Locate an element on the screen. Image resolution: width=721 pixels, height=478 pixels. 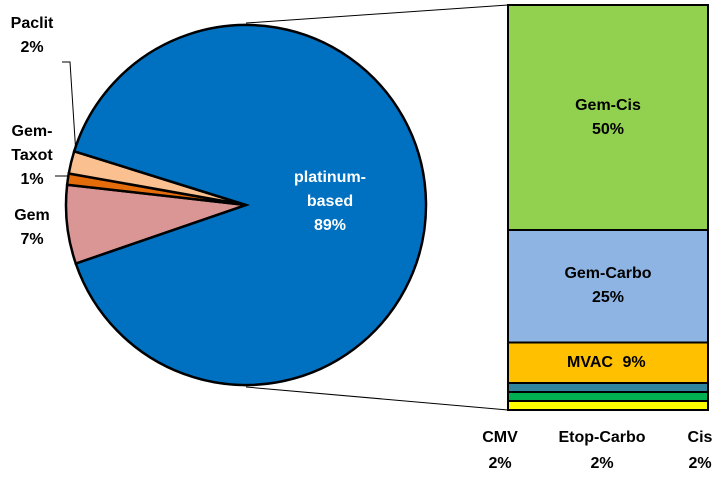
leader-line is located at coordinates (69, 108).